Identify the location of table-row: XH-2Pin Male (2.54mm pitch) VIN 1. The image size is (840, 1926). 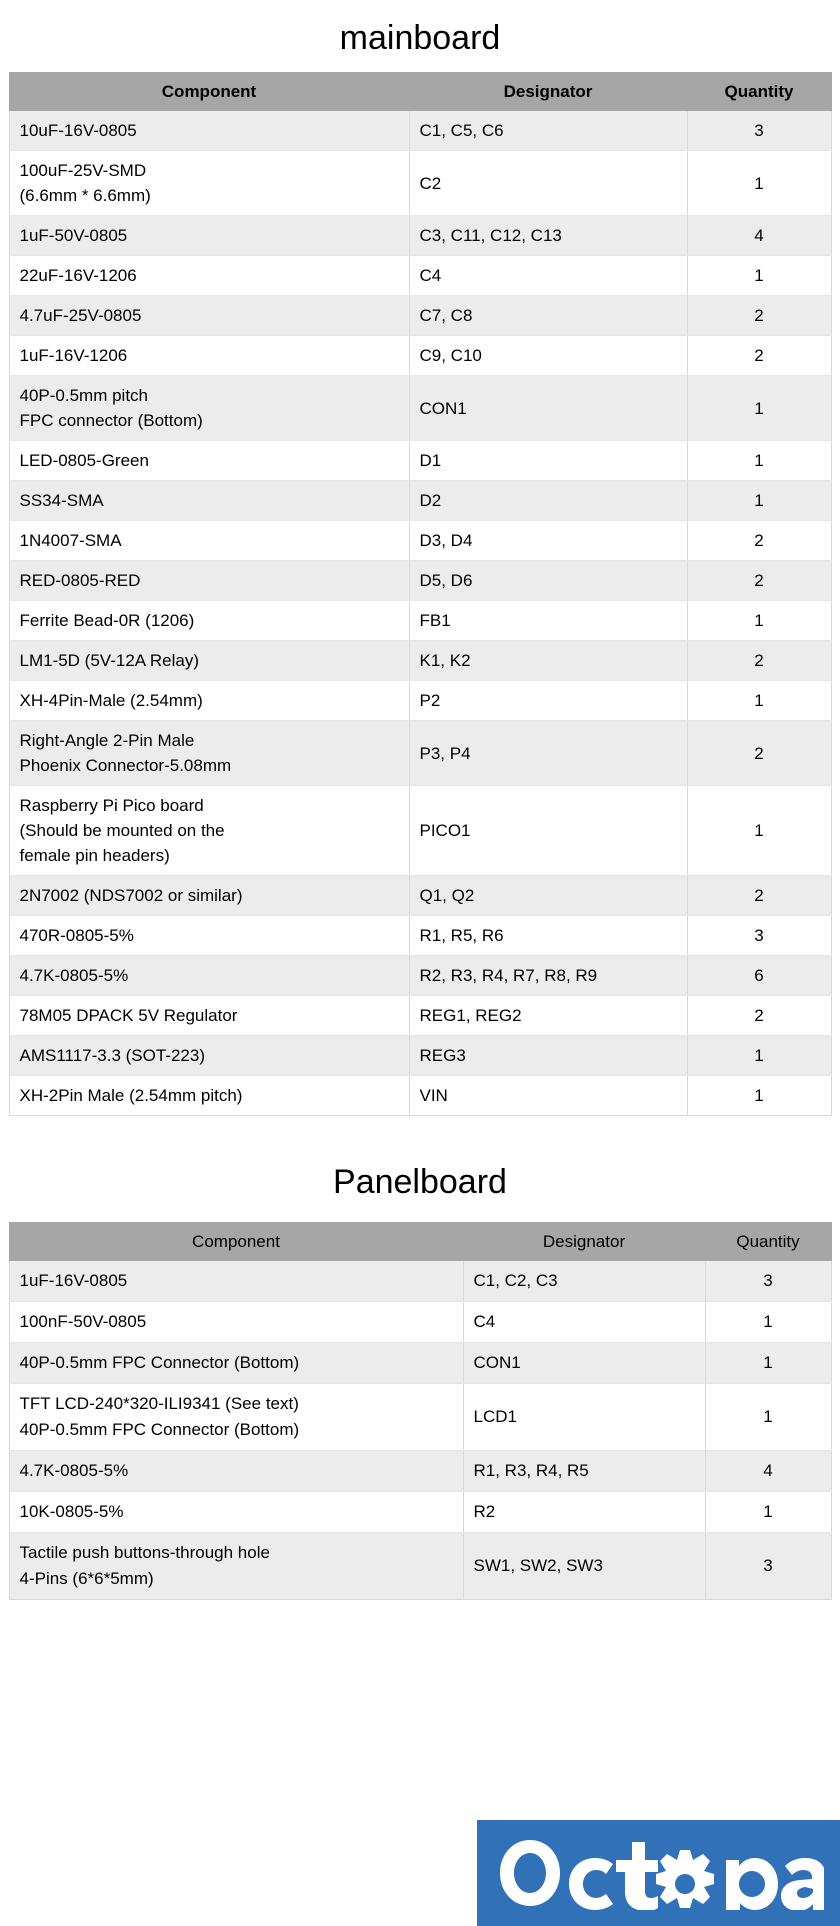
(420, 1095).